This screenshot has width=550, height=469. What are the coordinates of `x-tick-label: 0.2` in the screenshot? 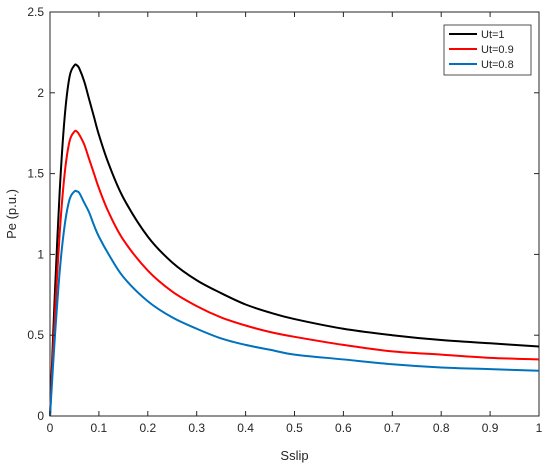 It's located at (147, 428).